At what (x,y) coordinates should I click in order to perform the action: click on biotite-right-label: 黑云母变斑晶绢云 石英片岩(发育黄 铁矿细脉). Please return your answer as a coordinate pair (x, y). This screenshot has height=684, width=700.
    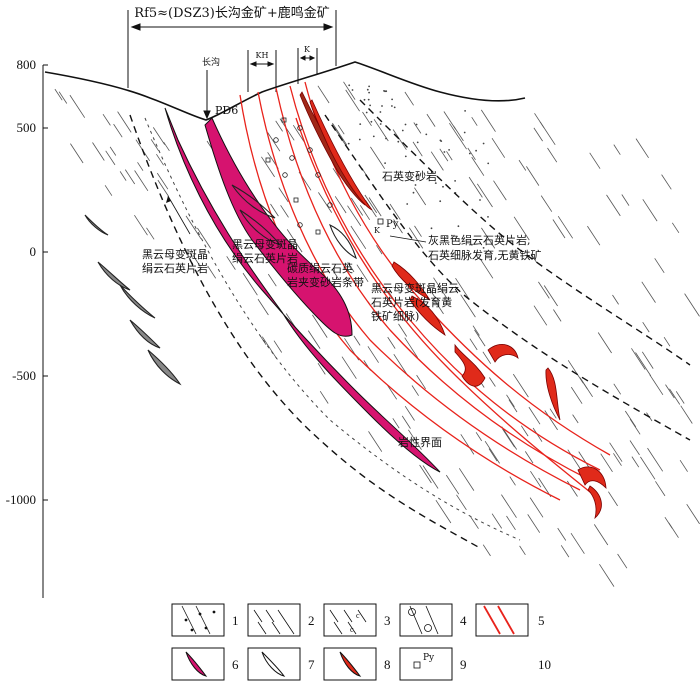
    Looking at the image, I should click on (415, 302).